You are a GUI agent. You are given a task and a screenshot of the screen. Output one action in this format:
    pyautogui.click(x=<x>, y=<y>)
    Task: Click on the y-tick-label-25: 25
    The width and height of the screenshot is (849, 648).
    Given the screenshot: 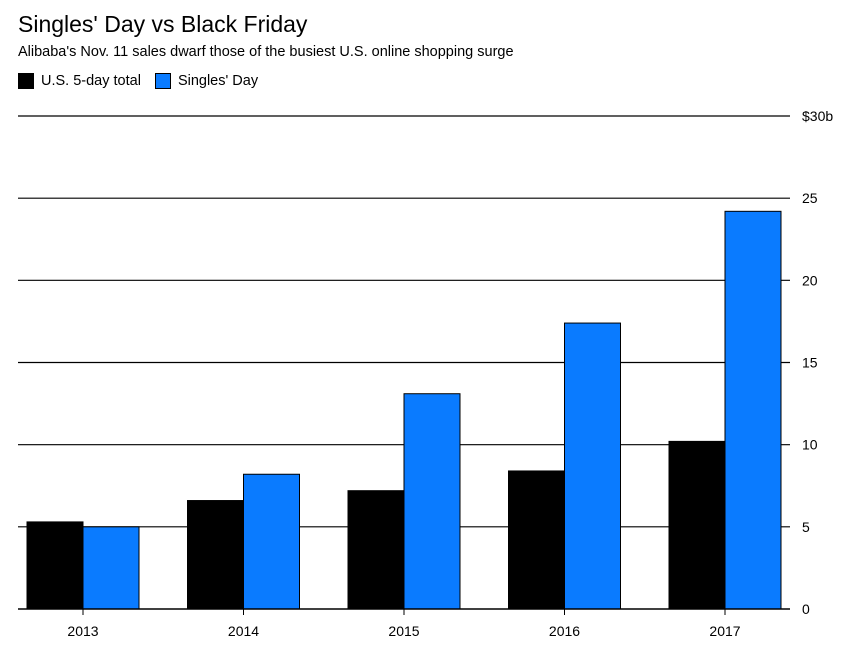 What is the action you would take?
    pyautogui.click(x=810, y=198)
    